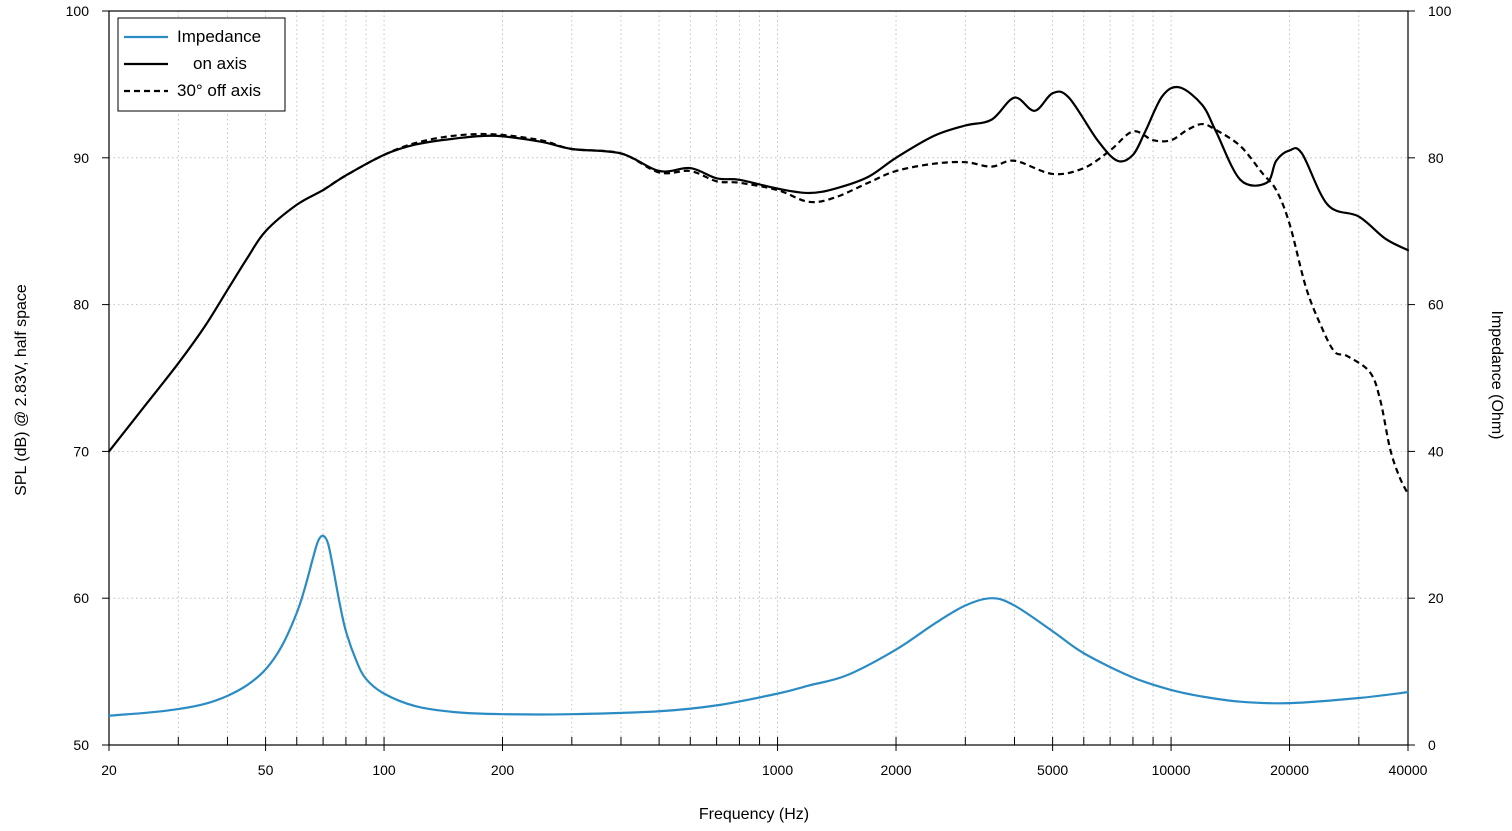 The image size is (1512, 831). Describe the element at coordinates (81, 598) in the screenshot. I see `y-tick-label: 60` at that location.